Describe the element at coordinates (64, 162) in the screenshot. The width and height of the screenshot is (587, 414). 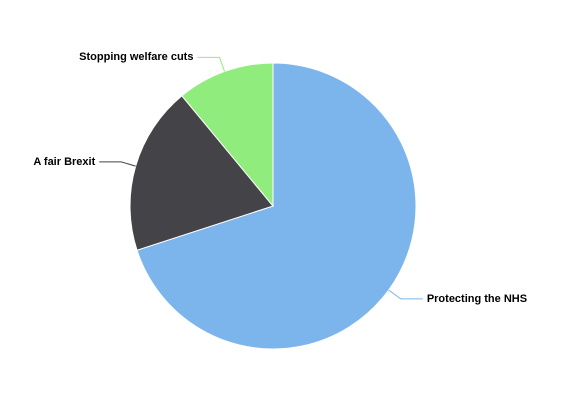
I see `data-label: A fair Brexit` at that location.